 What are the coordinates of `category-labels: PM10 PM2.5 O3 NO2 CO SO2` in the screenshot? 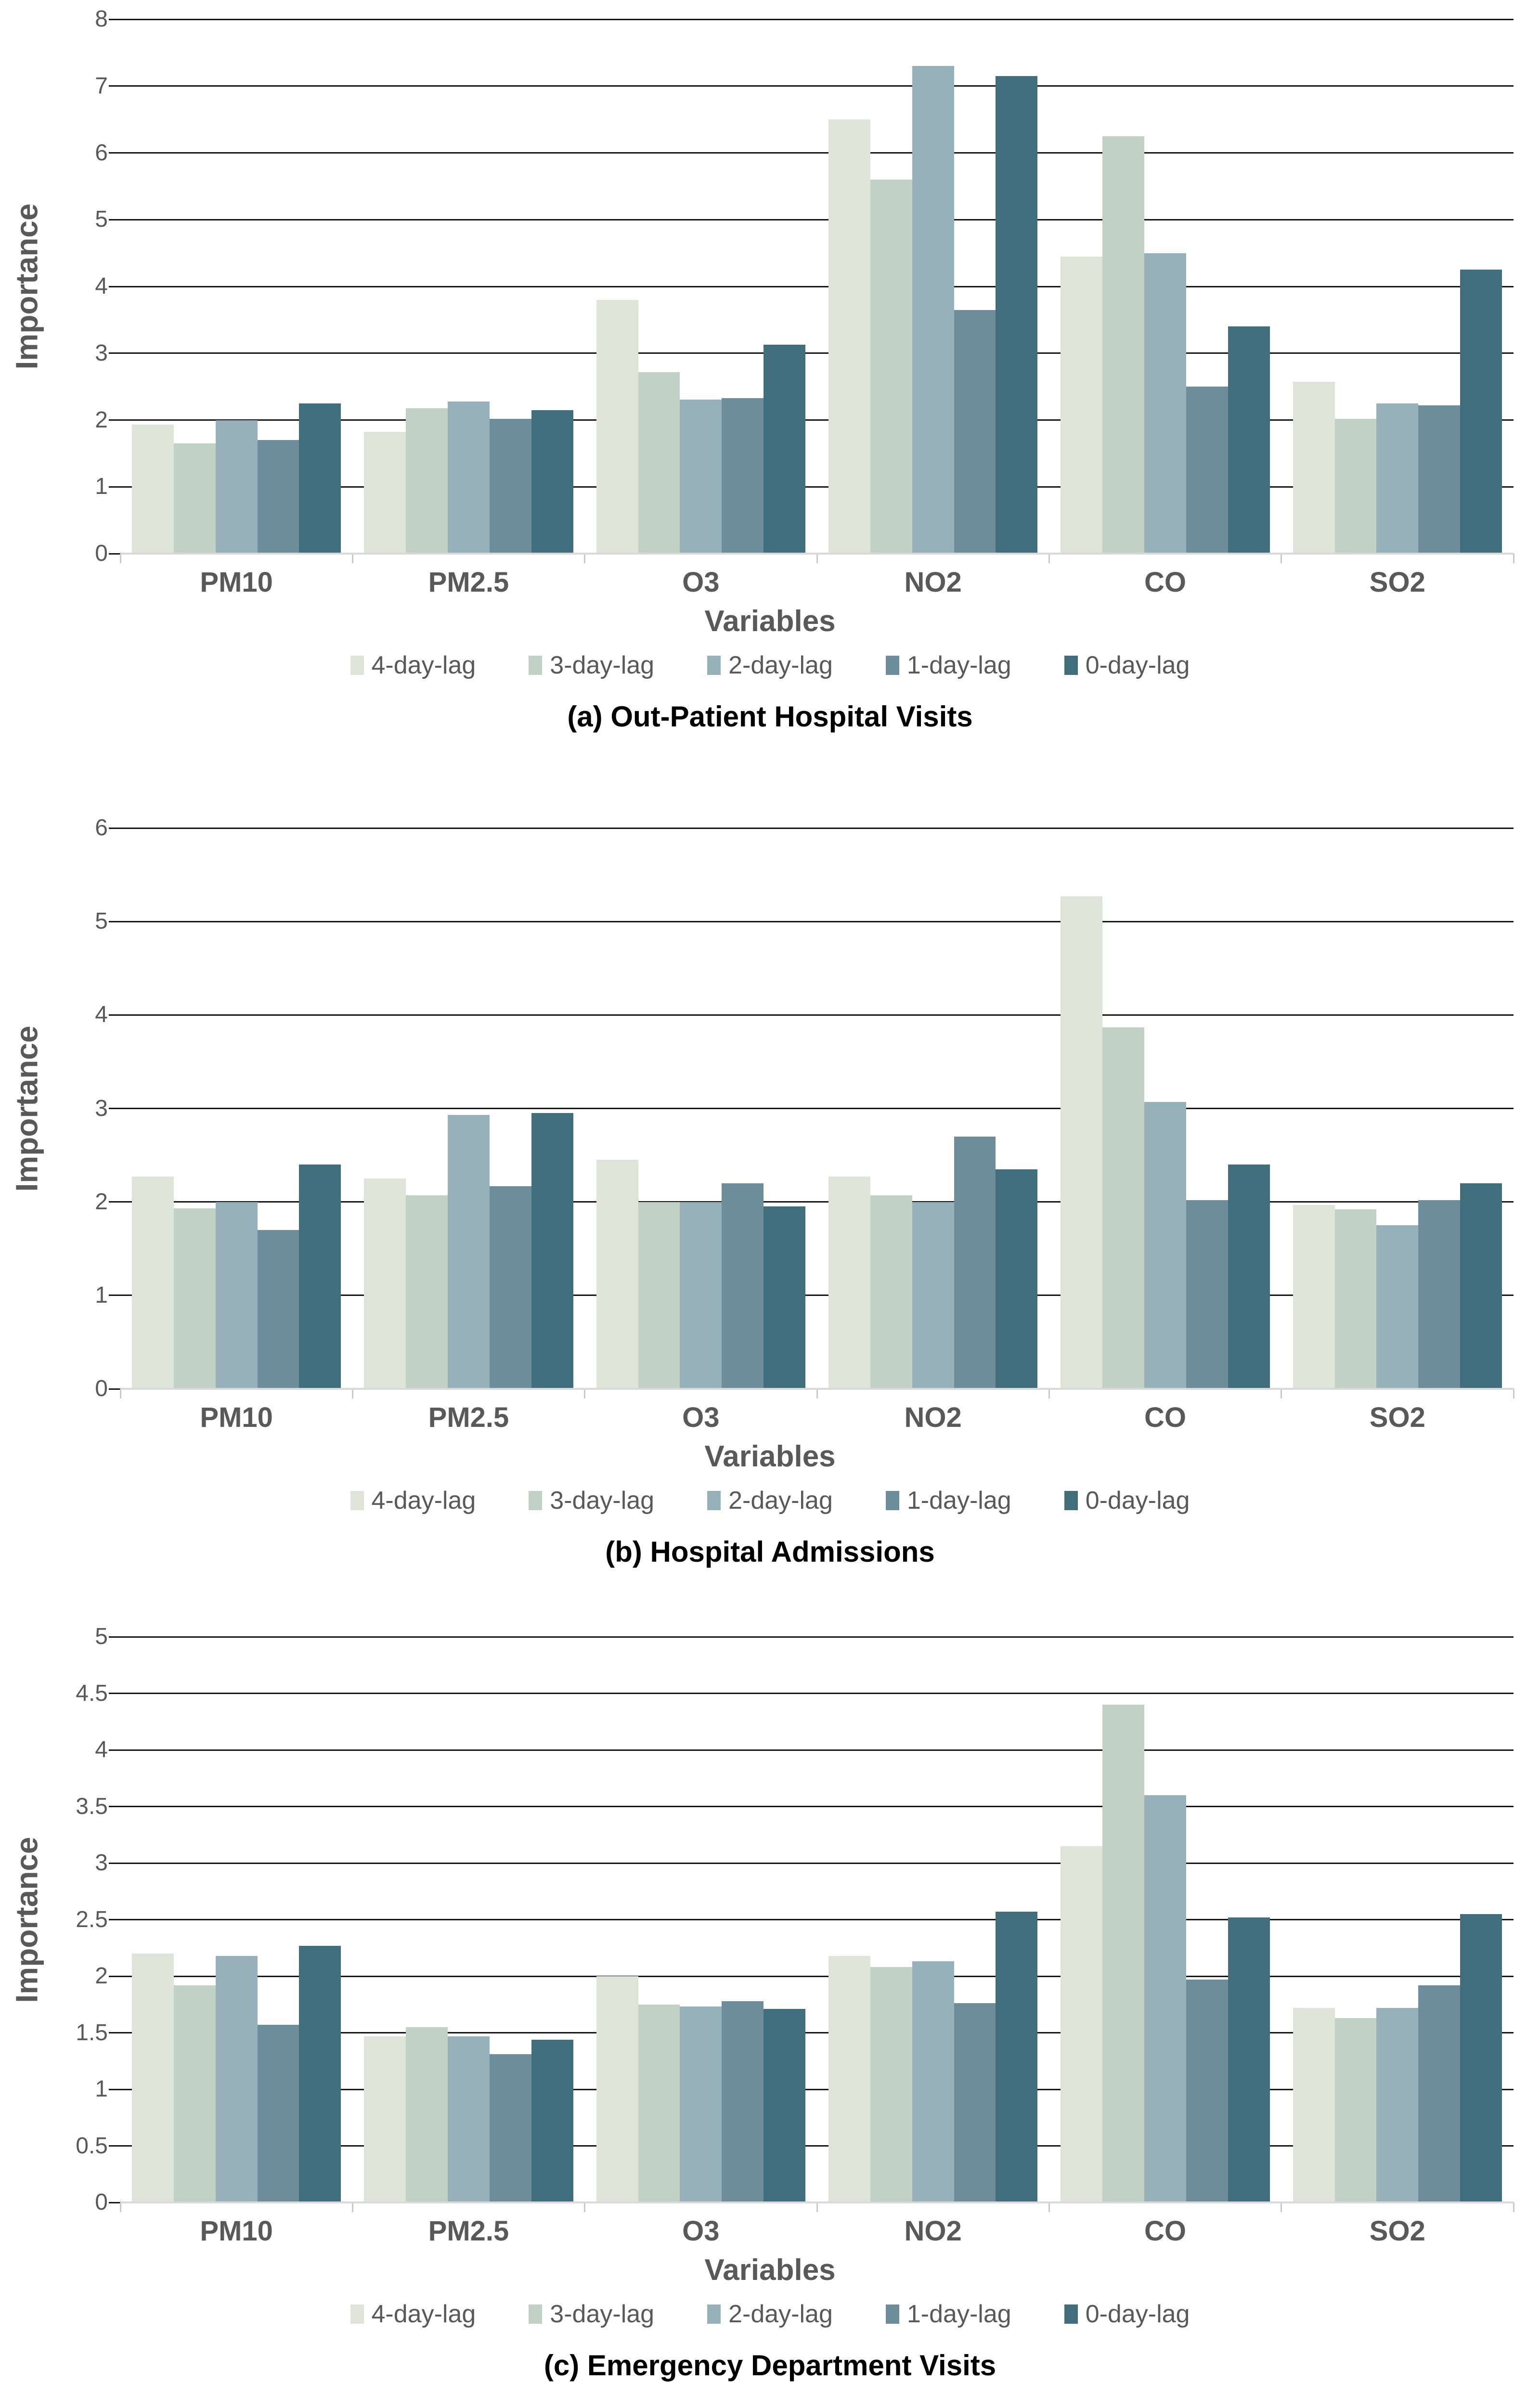 It's located at (817, 2231).